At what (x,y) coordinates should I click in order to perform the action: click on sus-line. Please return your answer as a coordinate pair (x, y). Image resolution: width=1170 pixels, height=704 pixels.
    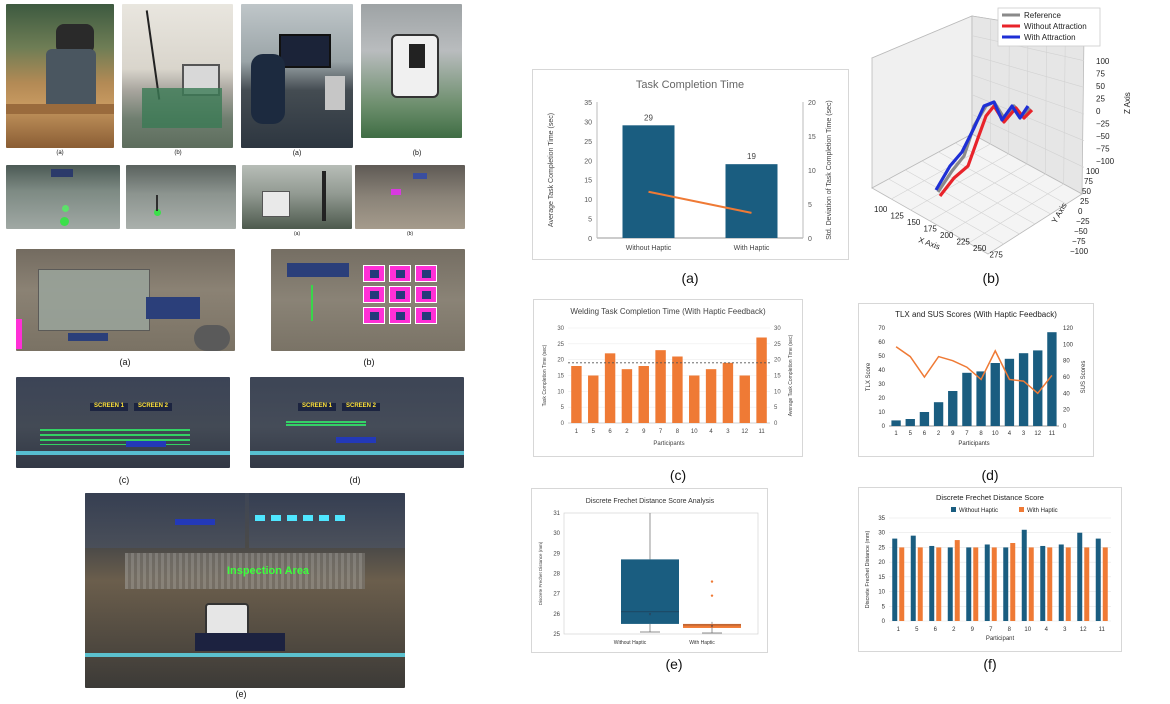
    Looking at the image, I should click on (974, 370).